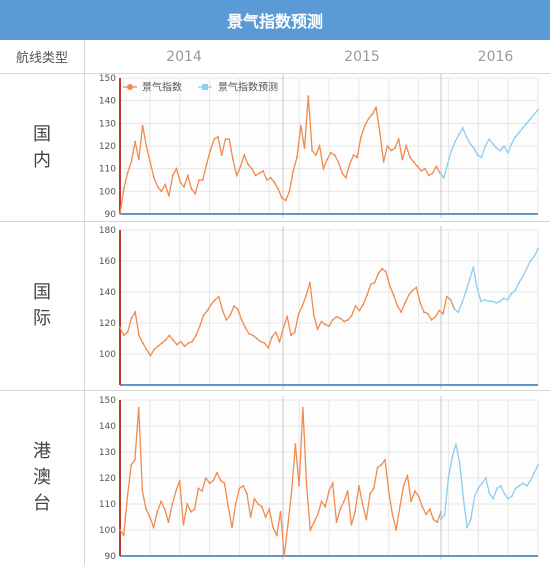  What do you see at coordinates (111, 557) in the screenshot?
I see `y-tick-label: 90` at bounding box center [111, 557].